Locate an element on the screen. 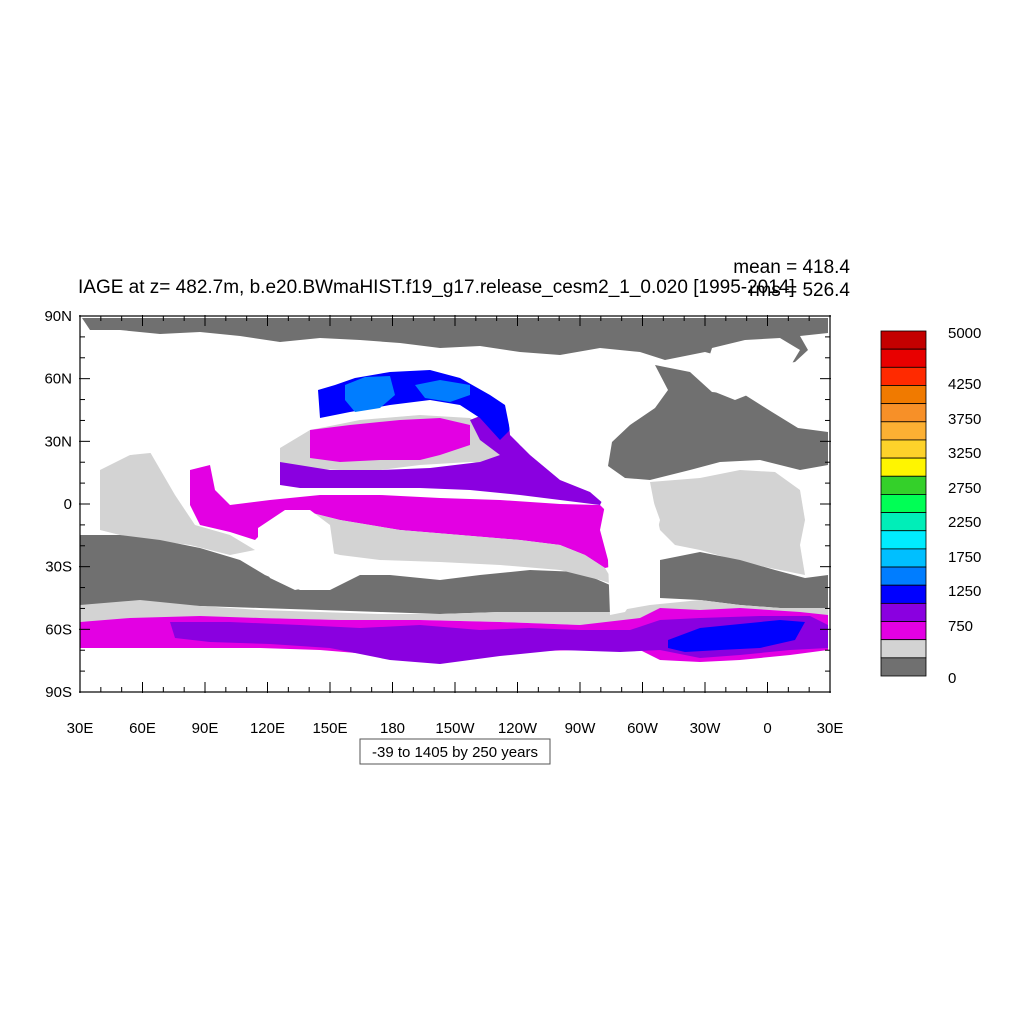 The image size is (1024, 1024). lat-tick-label: 30S is located at coordinates (58, 567).